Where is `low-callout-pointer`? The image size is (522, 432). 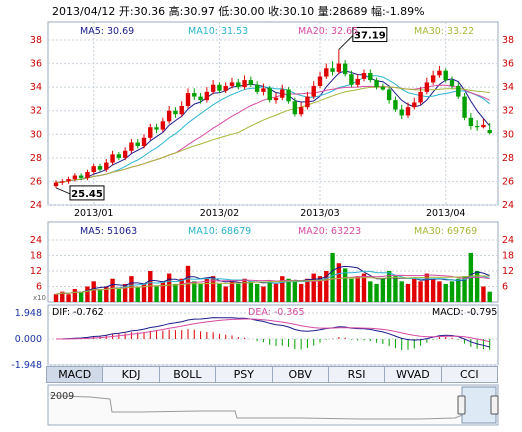 low-callout-pointer is located at coordinates (63, 191).